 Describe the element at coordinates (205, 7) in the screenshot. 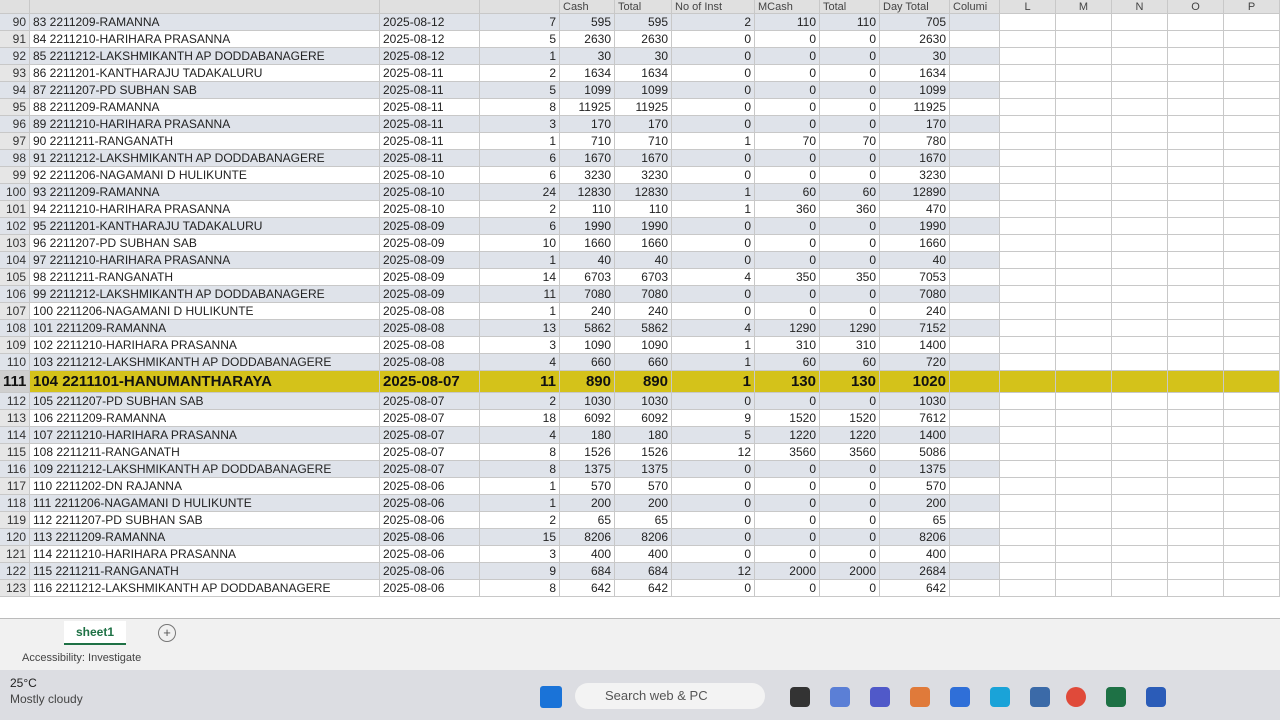

I see `header-cell` at that location.